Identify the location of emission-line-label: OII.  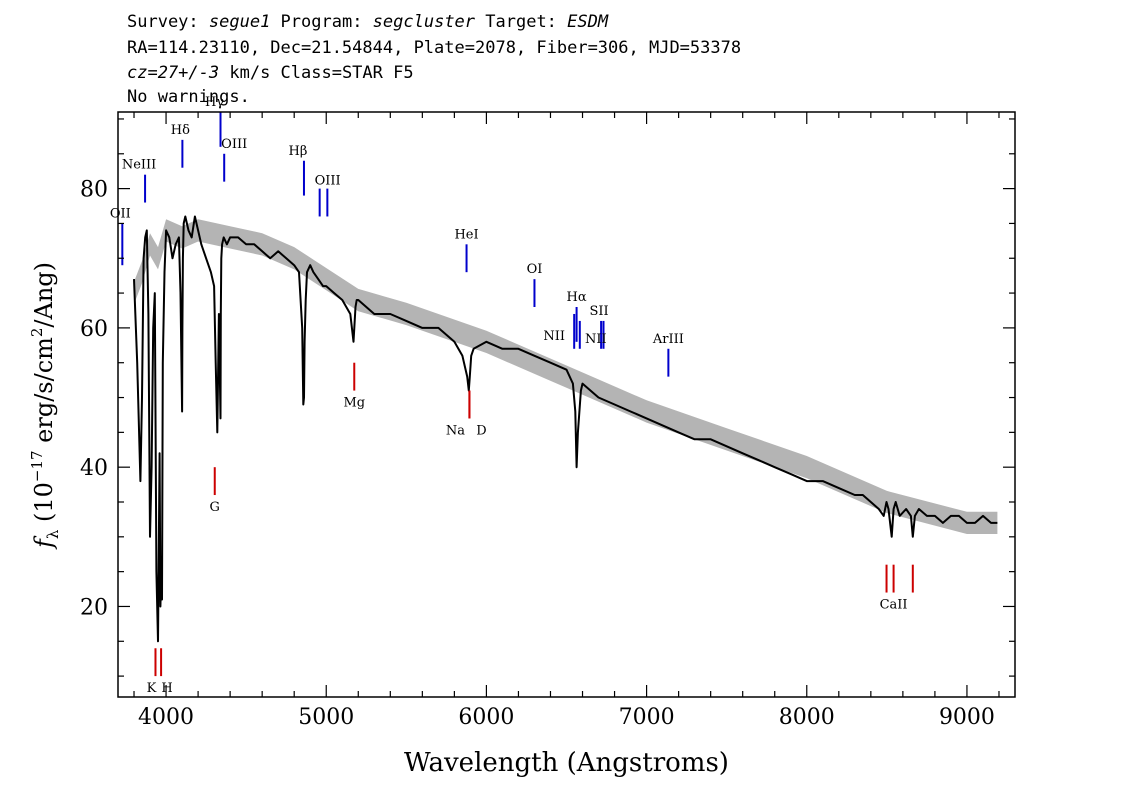
(120, 213).